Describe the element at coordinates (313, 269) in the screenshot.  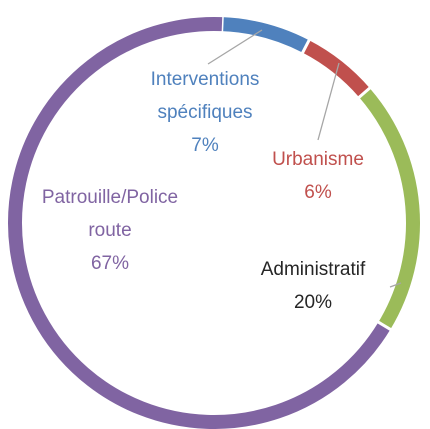
I see `category-label: Administratif` at that location.